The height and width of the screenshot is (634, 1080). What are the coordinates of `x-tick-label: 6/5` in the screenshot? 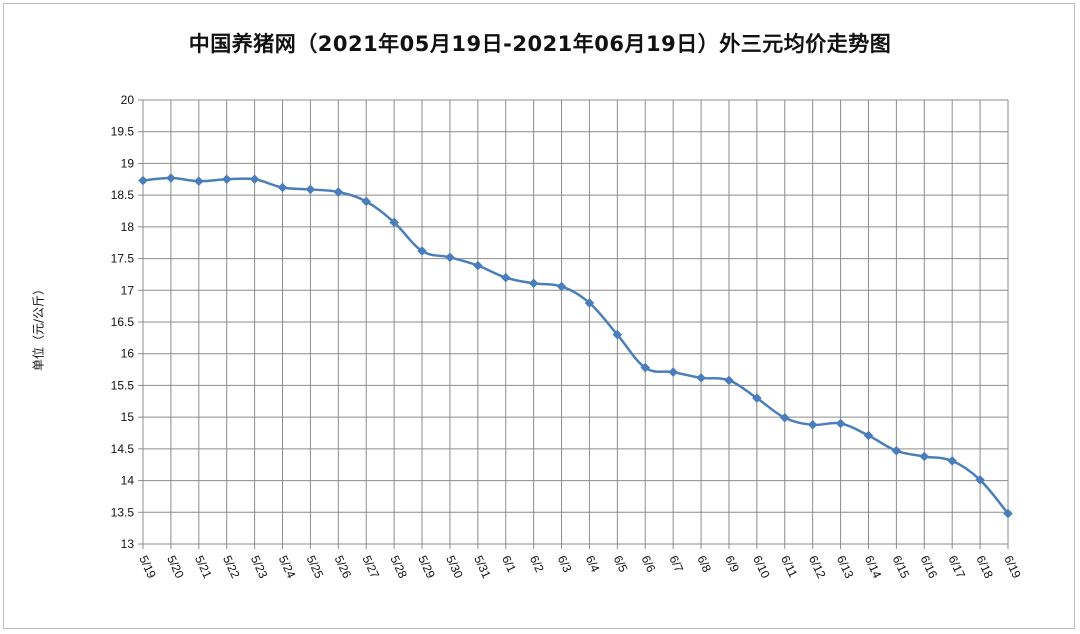 It's located at (621, 563).